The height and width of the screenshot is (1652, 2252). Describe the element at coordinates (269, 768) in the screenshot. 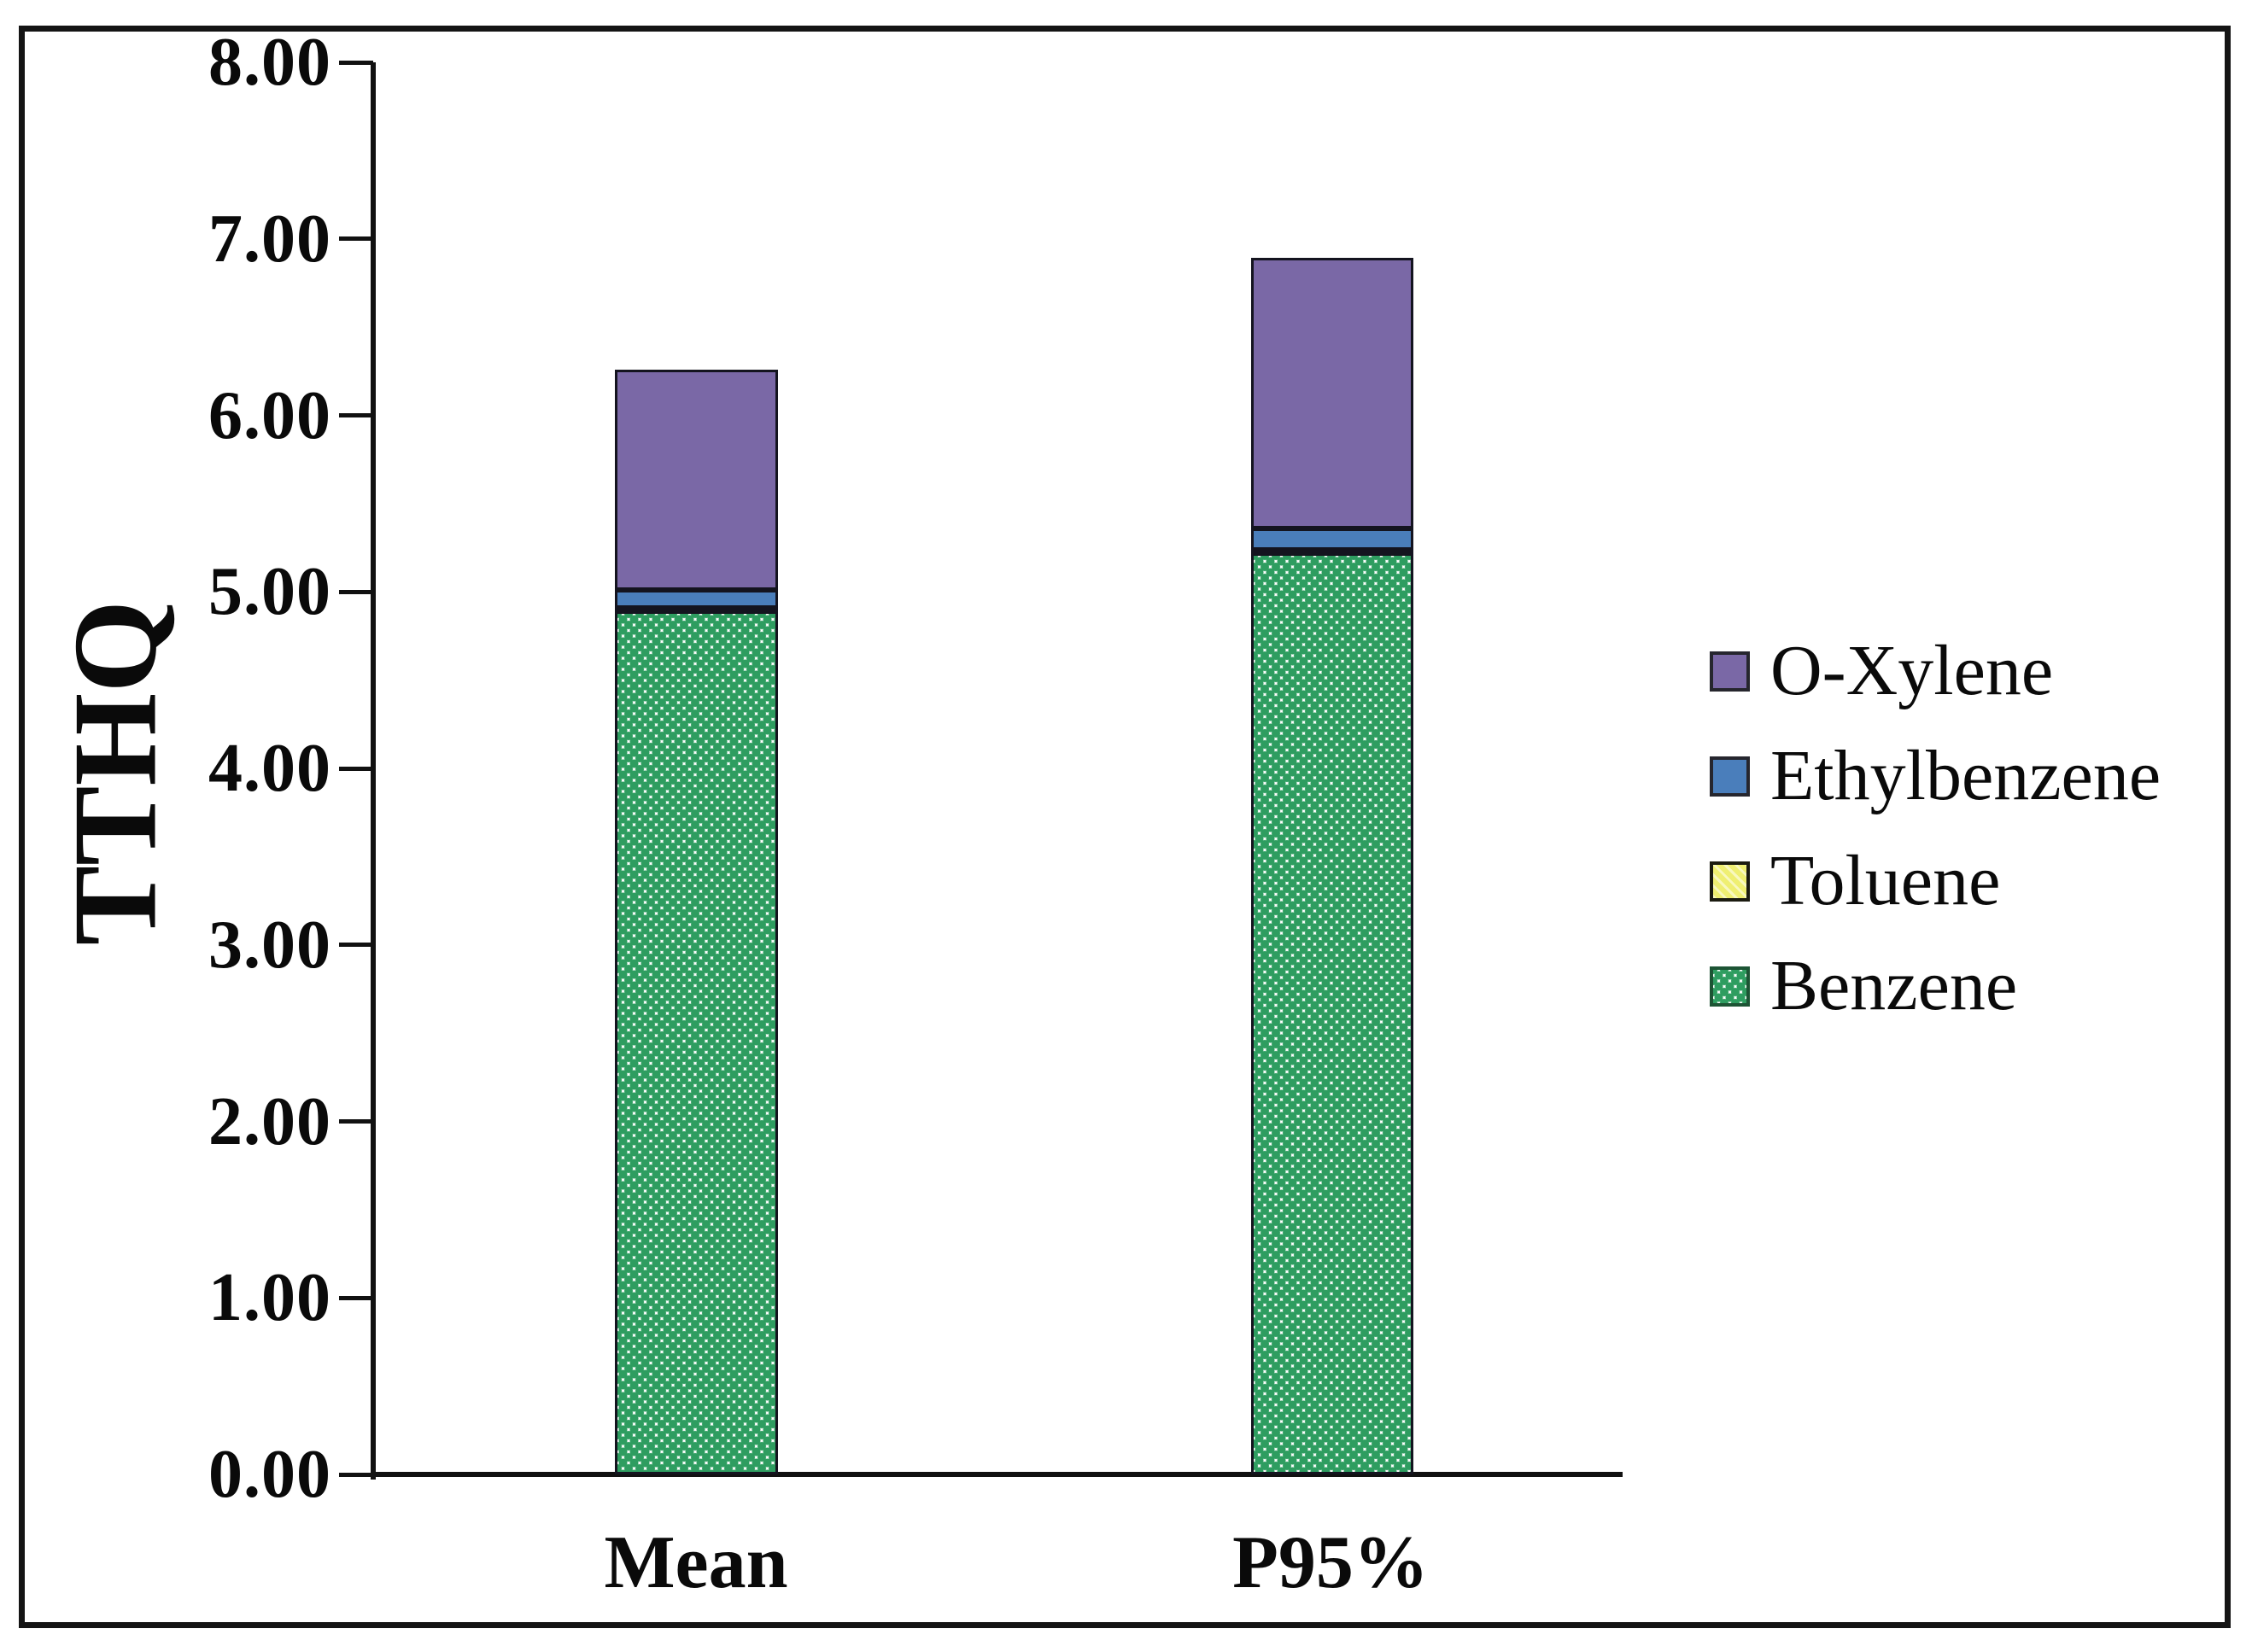

I see `y-tick-label: 4.00` at that location.